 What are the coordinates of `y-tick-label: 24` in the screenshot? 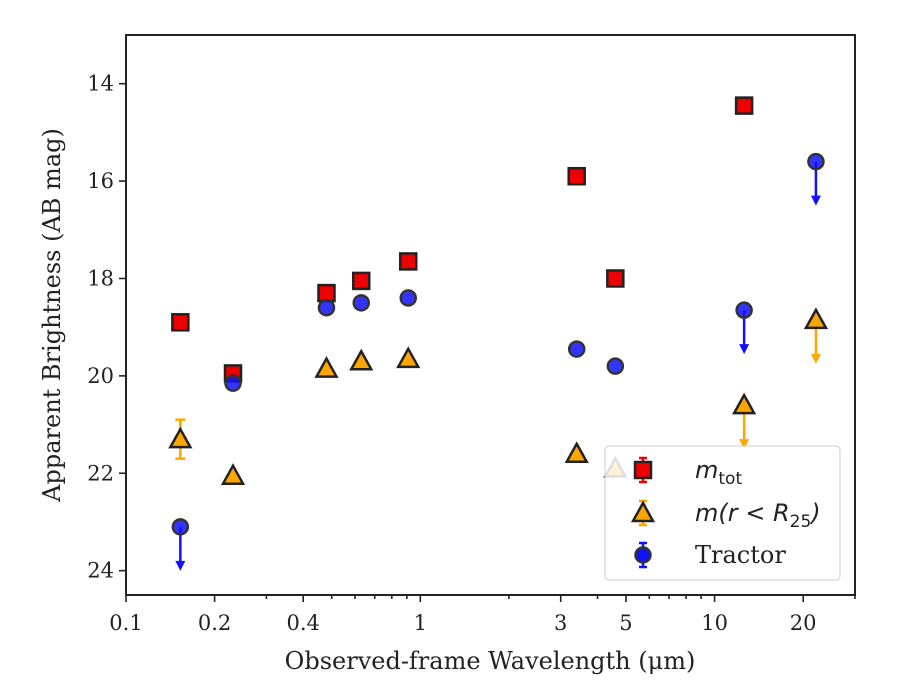 It's located at (100, 571).